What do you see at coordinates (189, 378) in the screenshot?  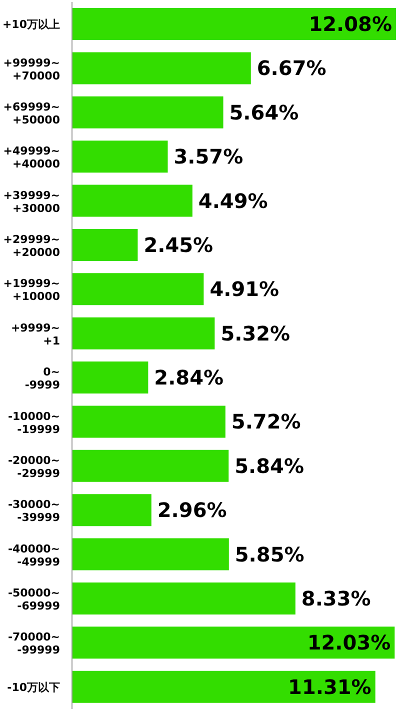 I see `data-label: 2.84%` at bounding box center [189, 378].